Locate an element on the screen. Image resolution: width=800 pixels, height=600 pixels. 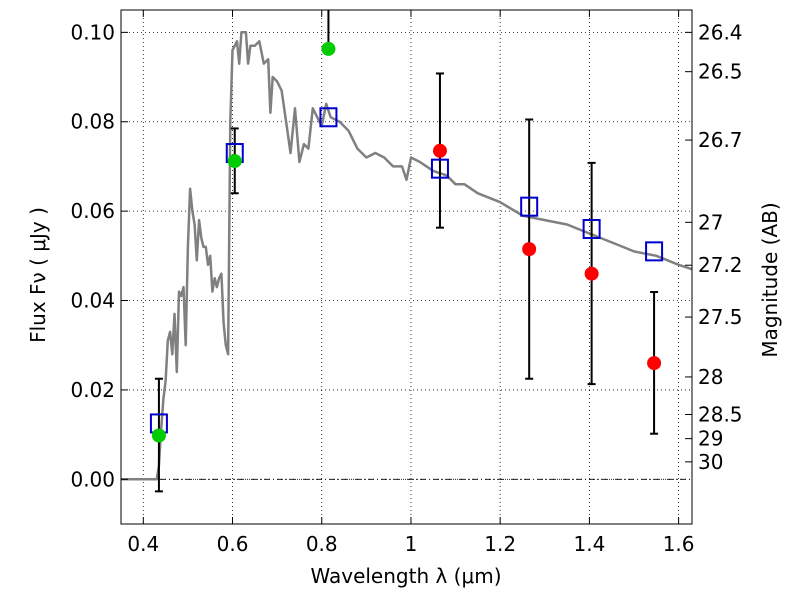
x-tick-label: 0.4 is located at coordinates (143, 544).